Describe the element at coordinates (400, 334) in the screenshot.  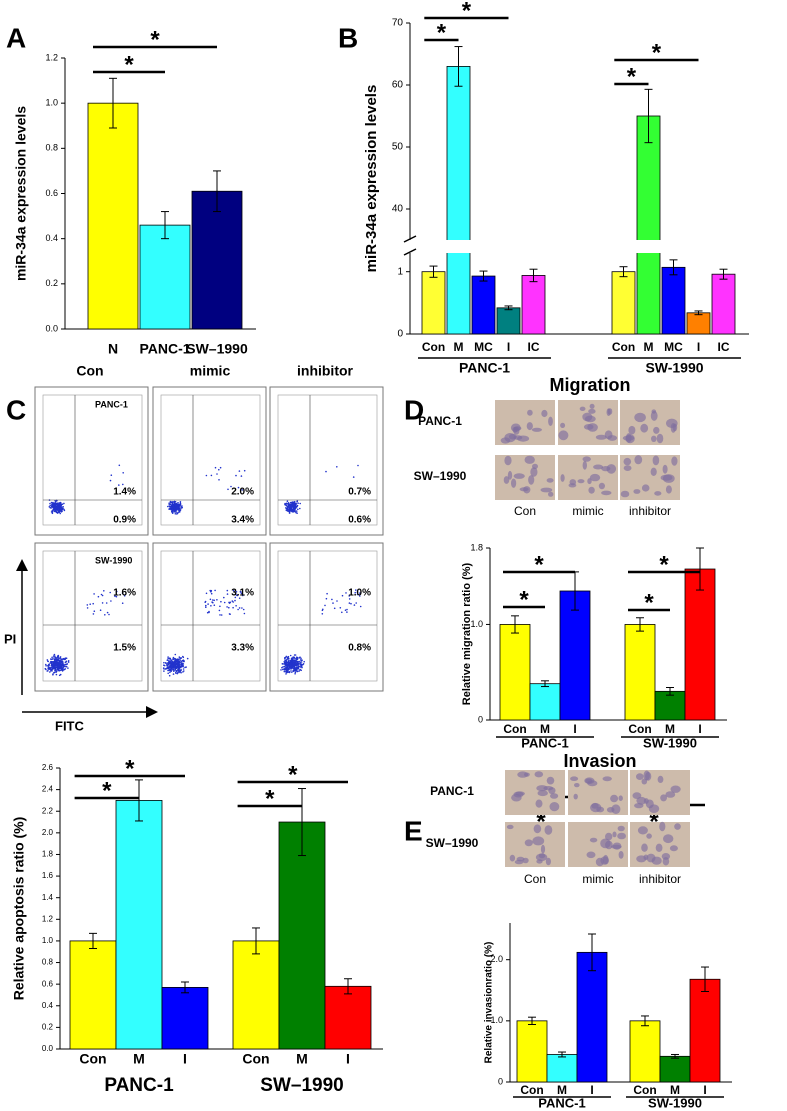
I see `y-tick-label: 0` at that location.